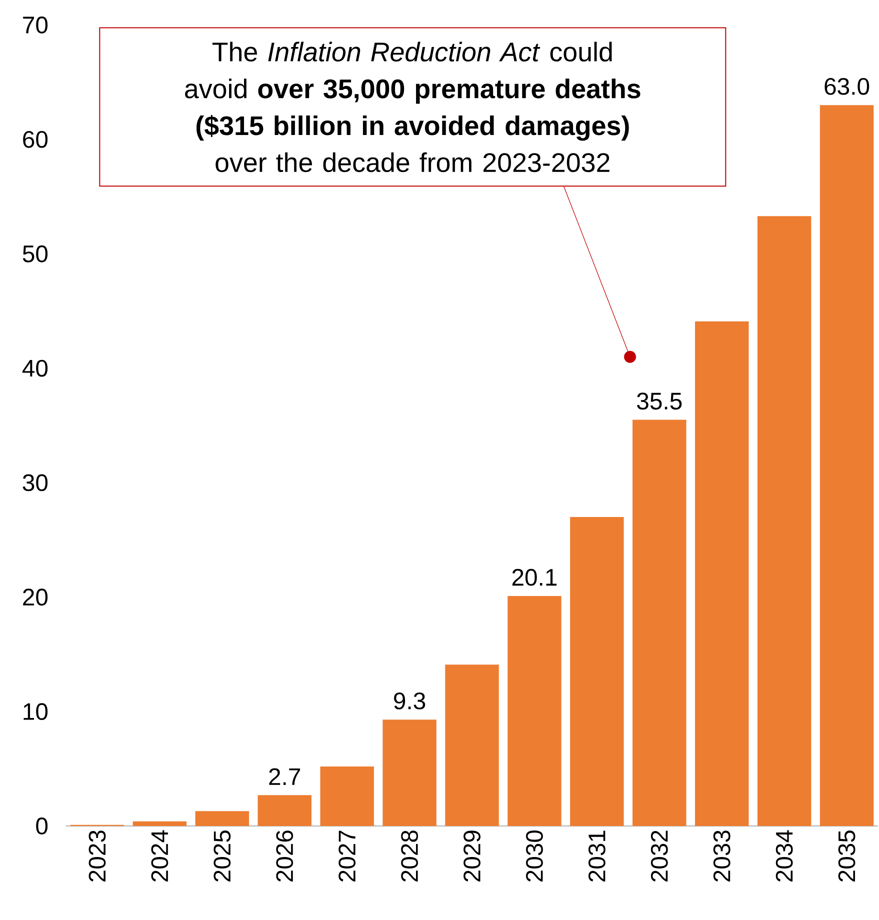 Image resolution: width=879 pixels, height=920 pixels. I want to click on x-tick-label: 2029, so click(472, 856).